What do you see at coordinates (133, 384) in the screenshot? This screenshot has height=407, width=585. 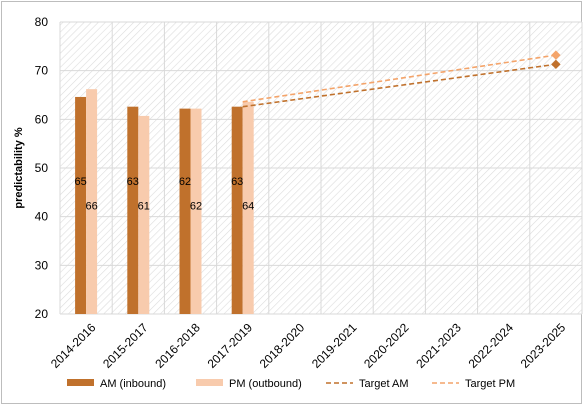 I see `legend-label: AM (inbound)` at bounding box center [133, 384].